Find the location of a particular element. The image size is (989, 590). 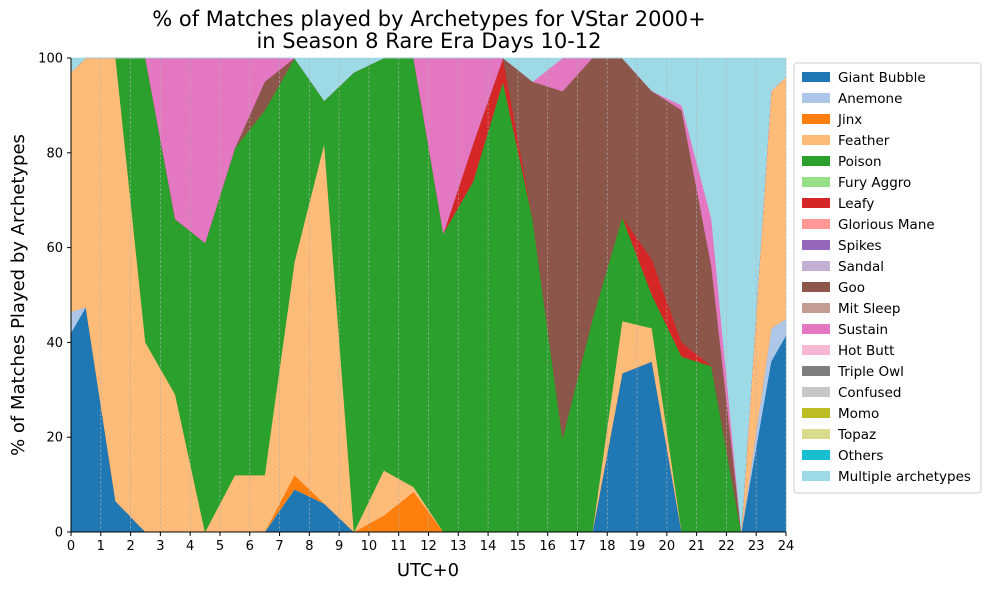

legend-swatch-goo is located at coordinates (816, 287).